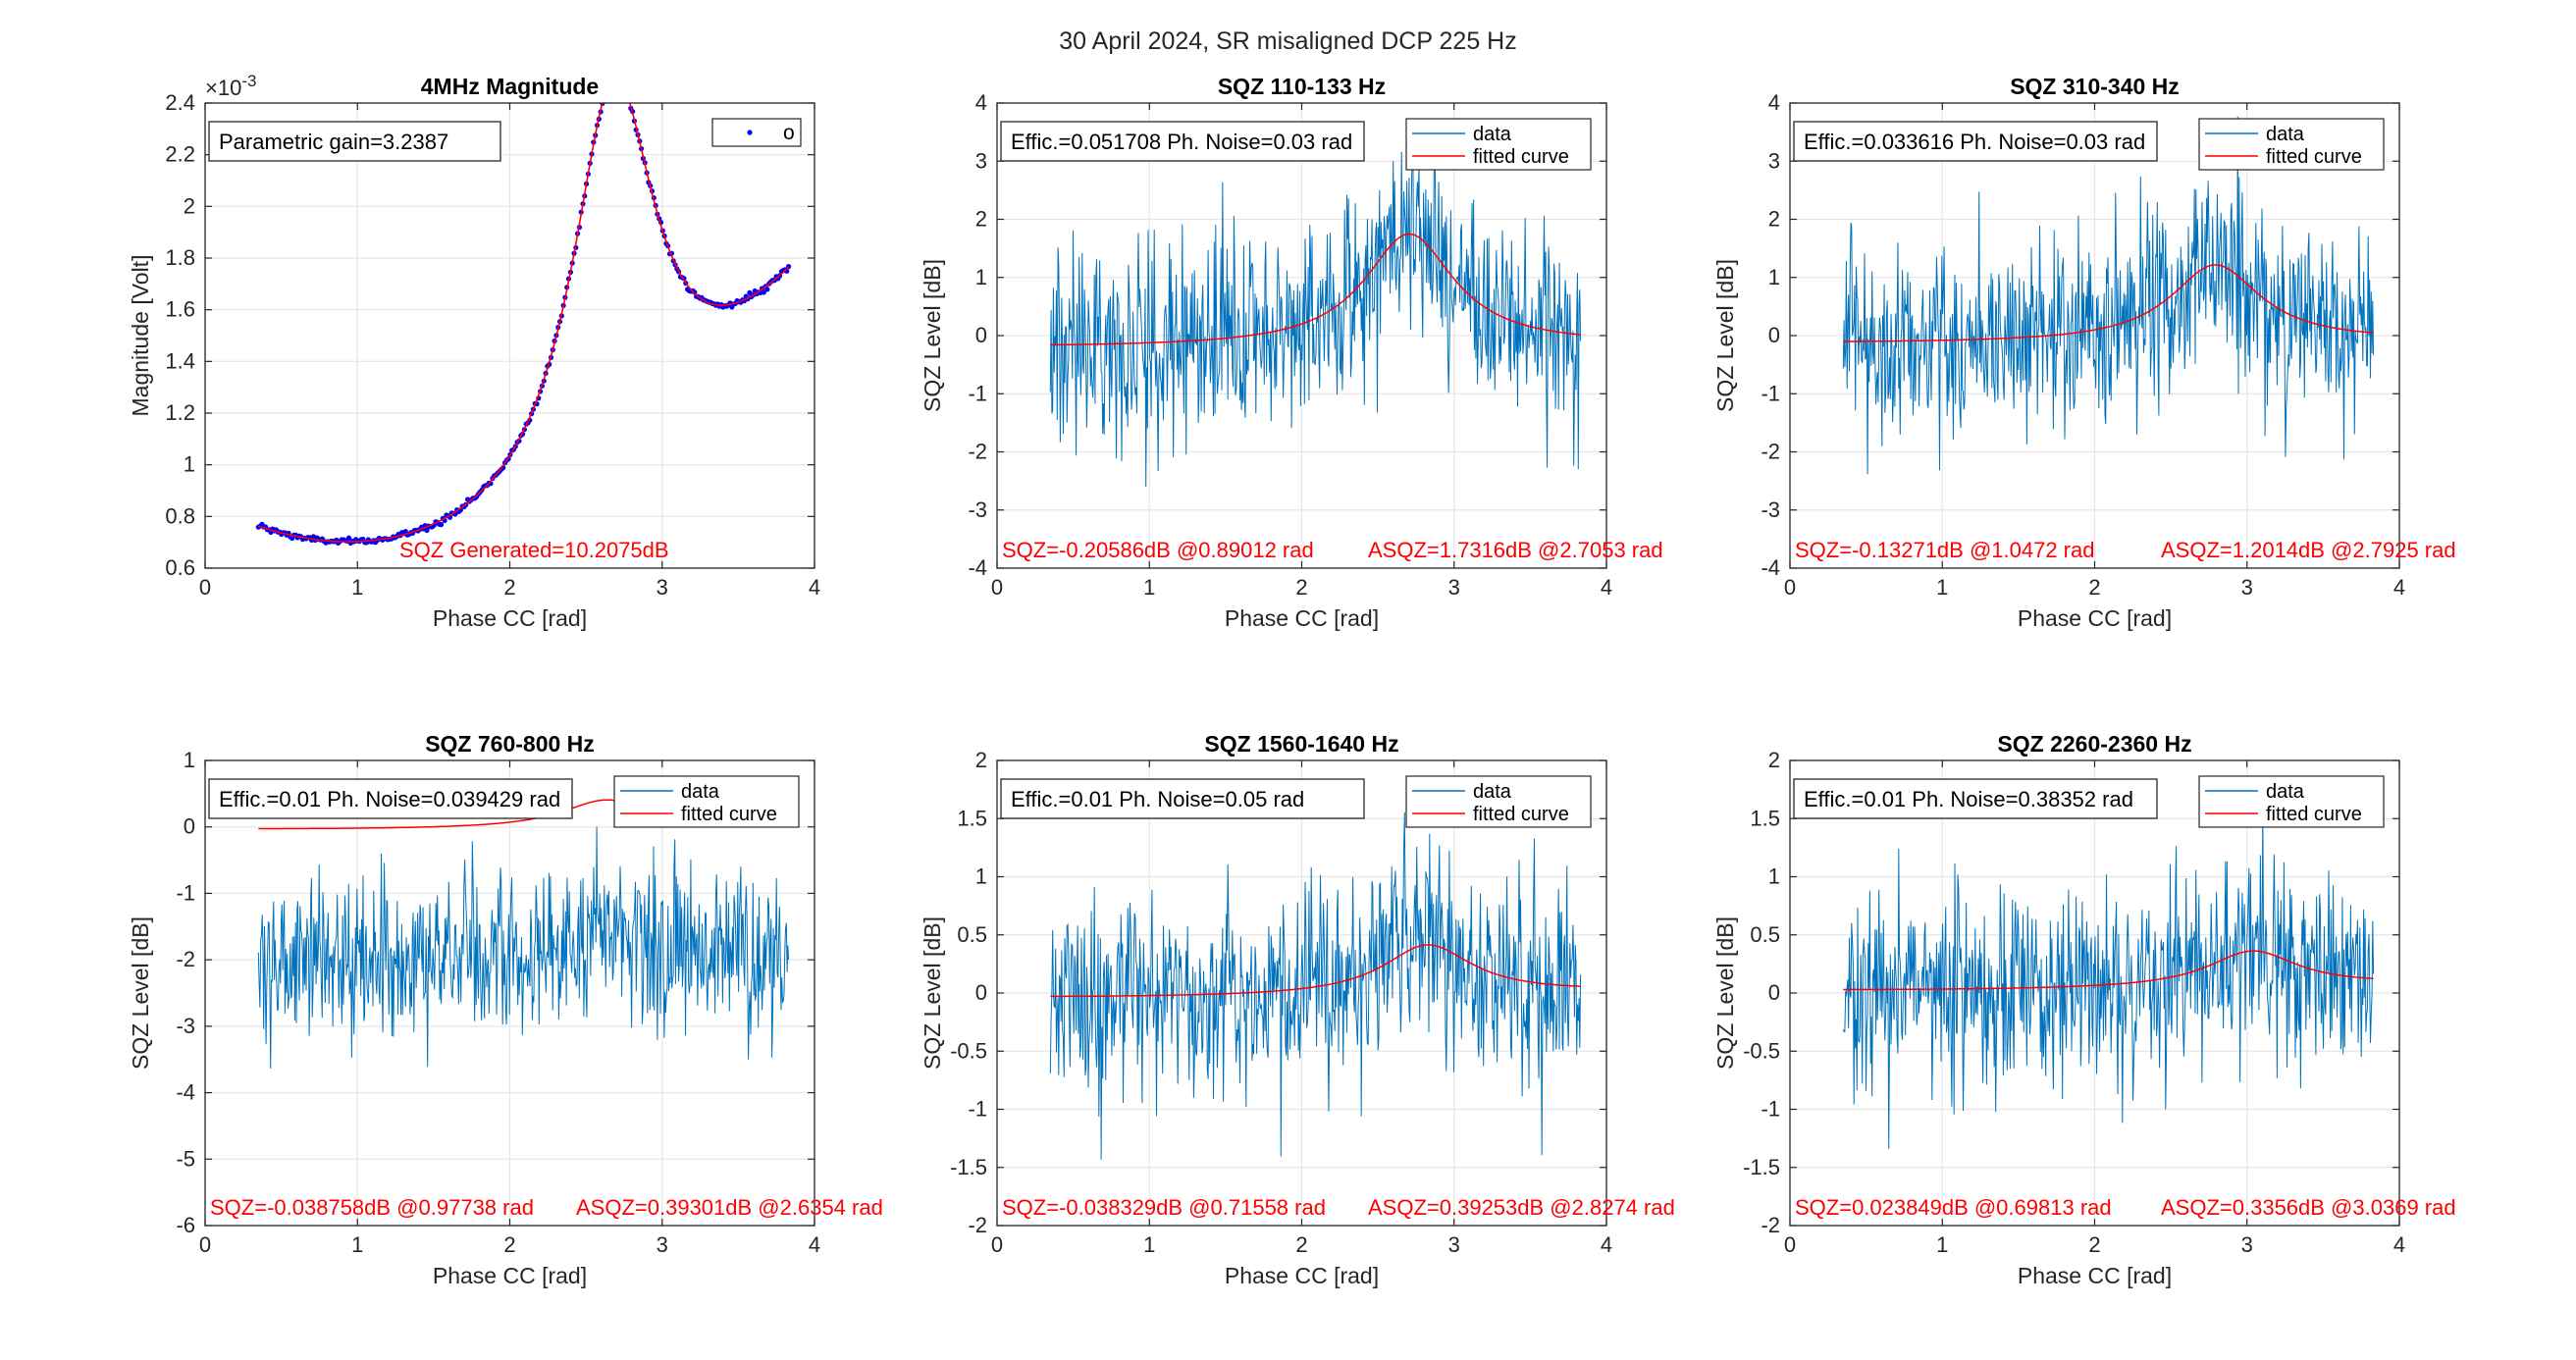 This screenshot has height=1360, width=2576. What do you see at coordinates (1301, 744) in the screenshot?
I see `subplot-title: SQZ 1560-1640 Hz` at bounding box center [1301, 744].